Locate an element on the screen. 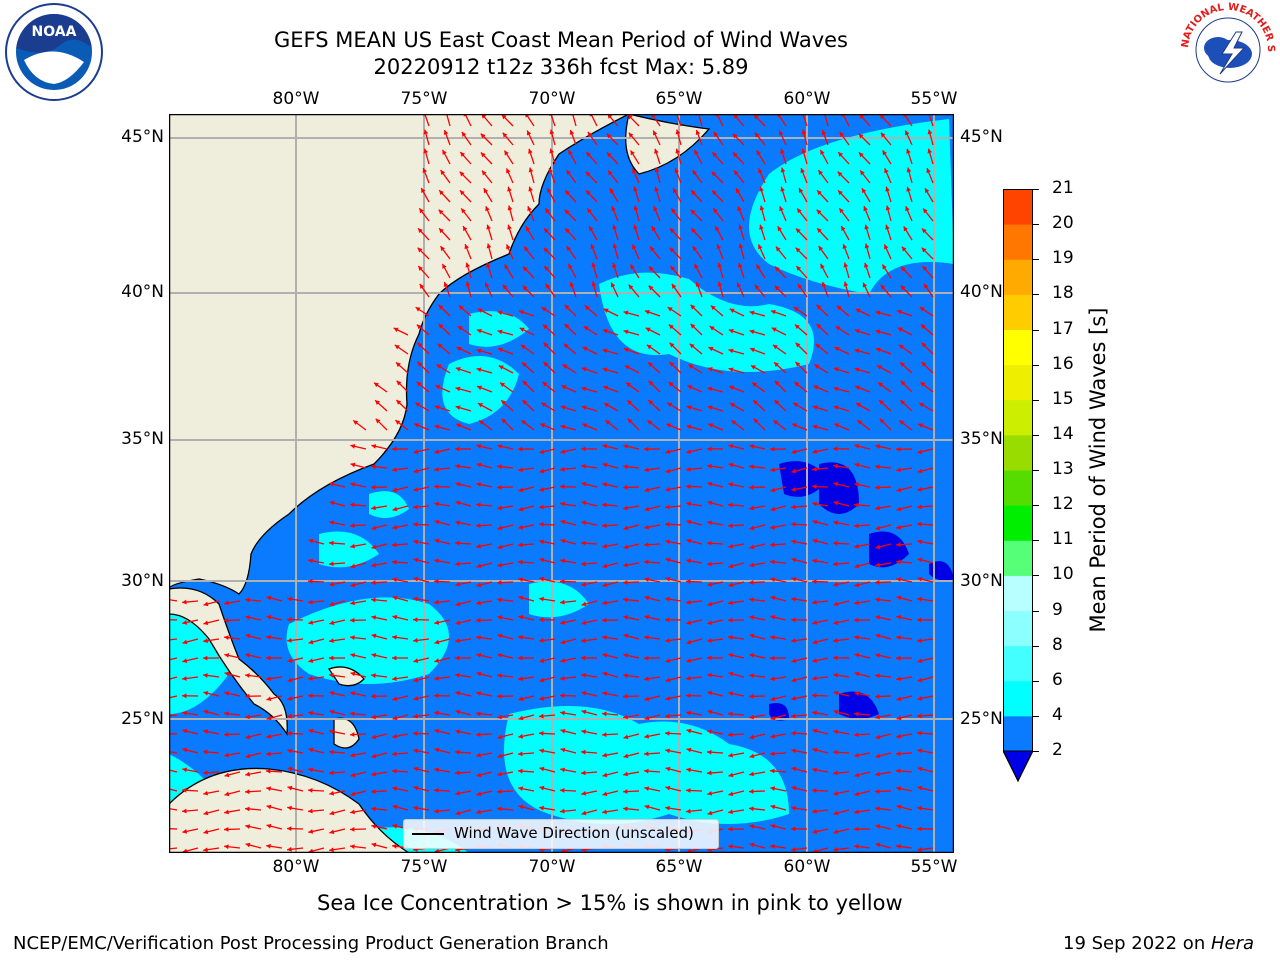 This screenshot has width=1280, height=960. nws-logo: NATIONAL WEATHER SERVICE is located at coordinates (1226, 49).